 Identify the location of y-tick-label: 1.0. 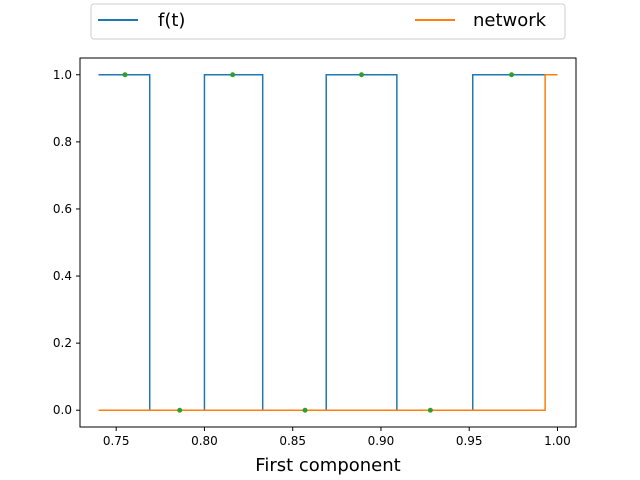
(62, 75).